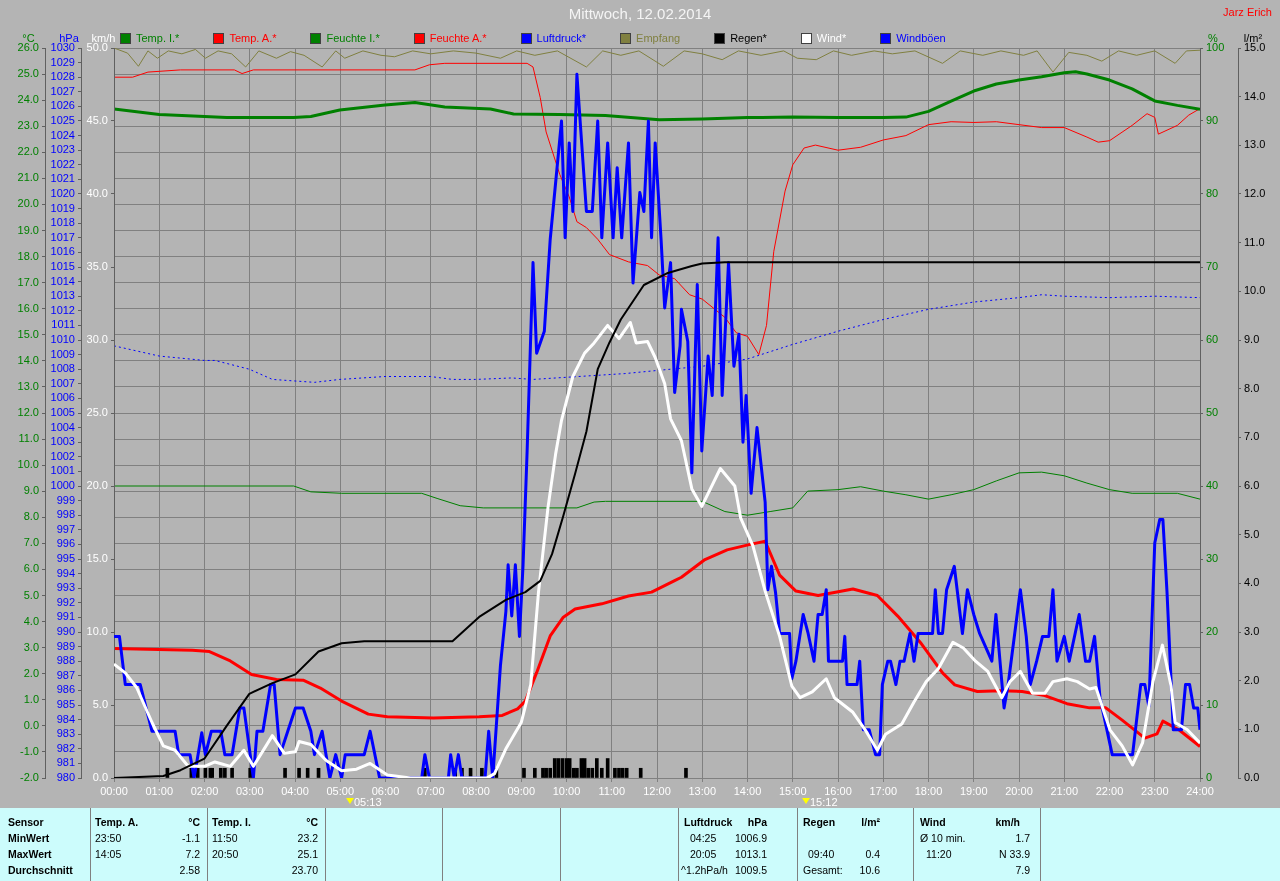  Describe the element at coordinates (304, 870) in the screenshot. I see `text: 23.70` at that location.